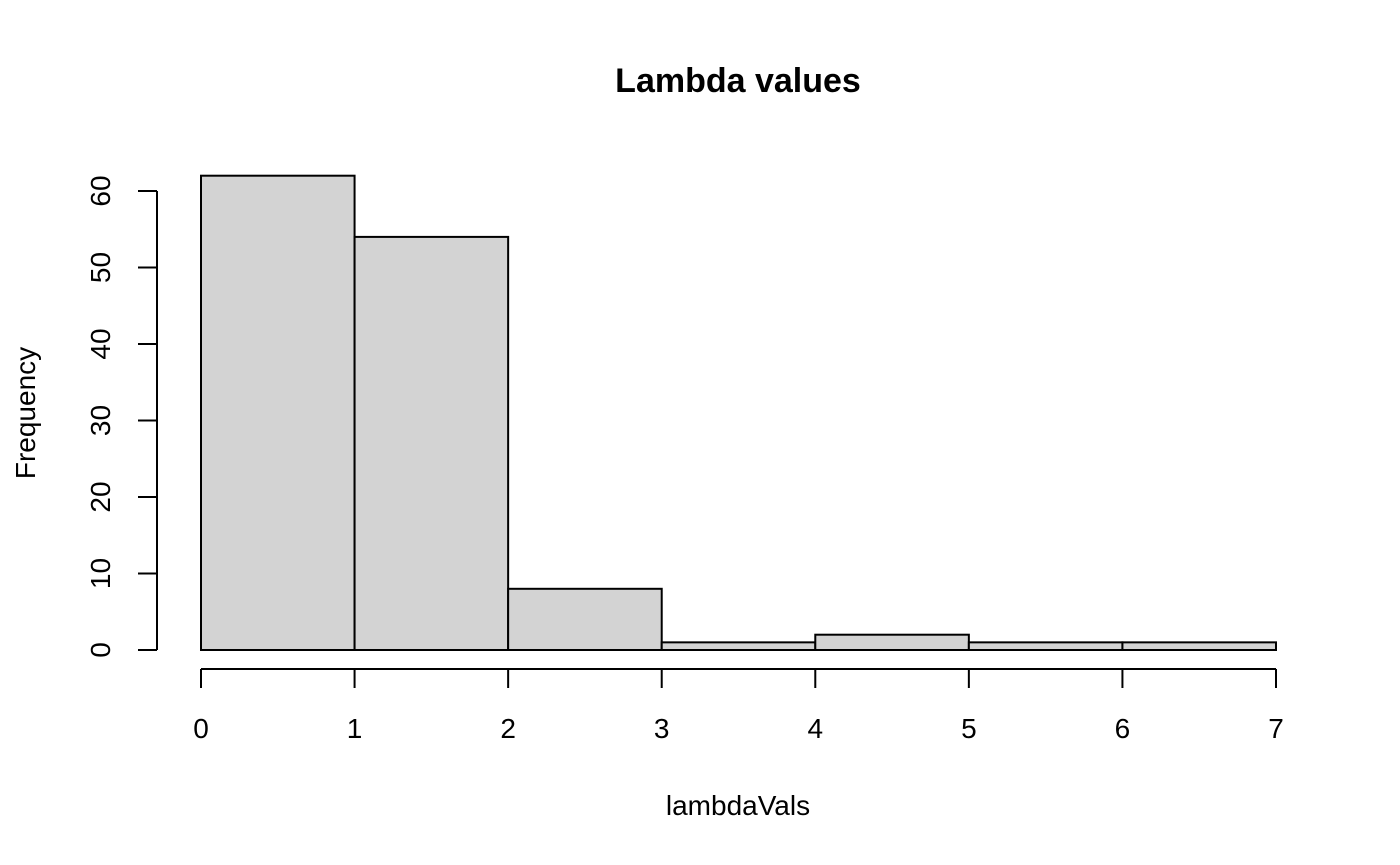 This screenshot has width=1400, height=865. What do you see at coordinates (662, 728) in the screenshot?
I see `x-tick-label-3: 3` at bounding box center [662, 728].